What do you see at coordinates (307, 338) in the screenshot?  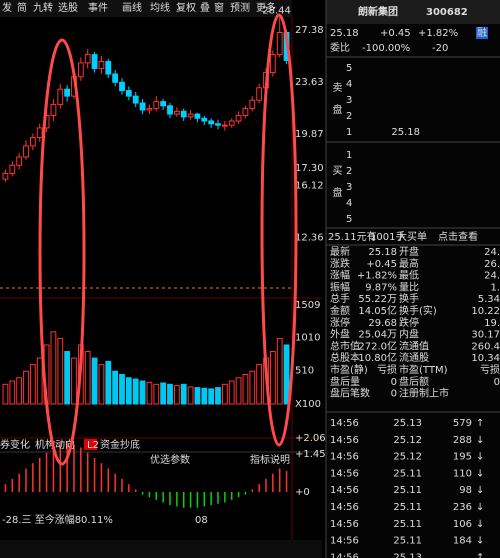 I see `volume-tick-label: 1010` at bounding box center [307, 338].